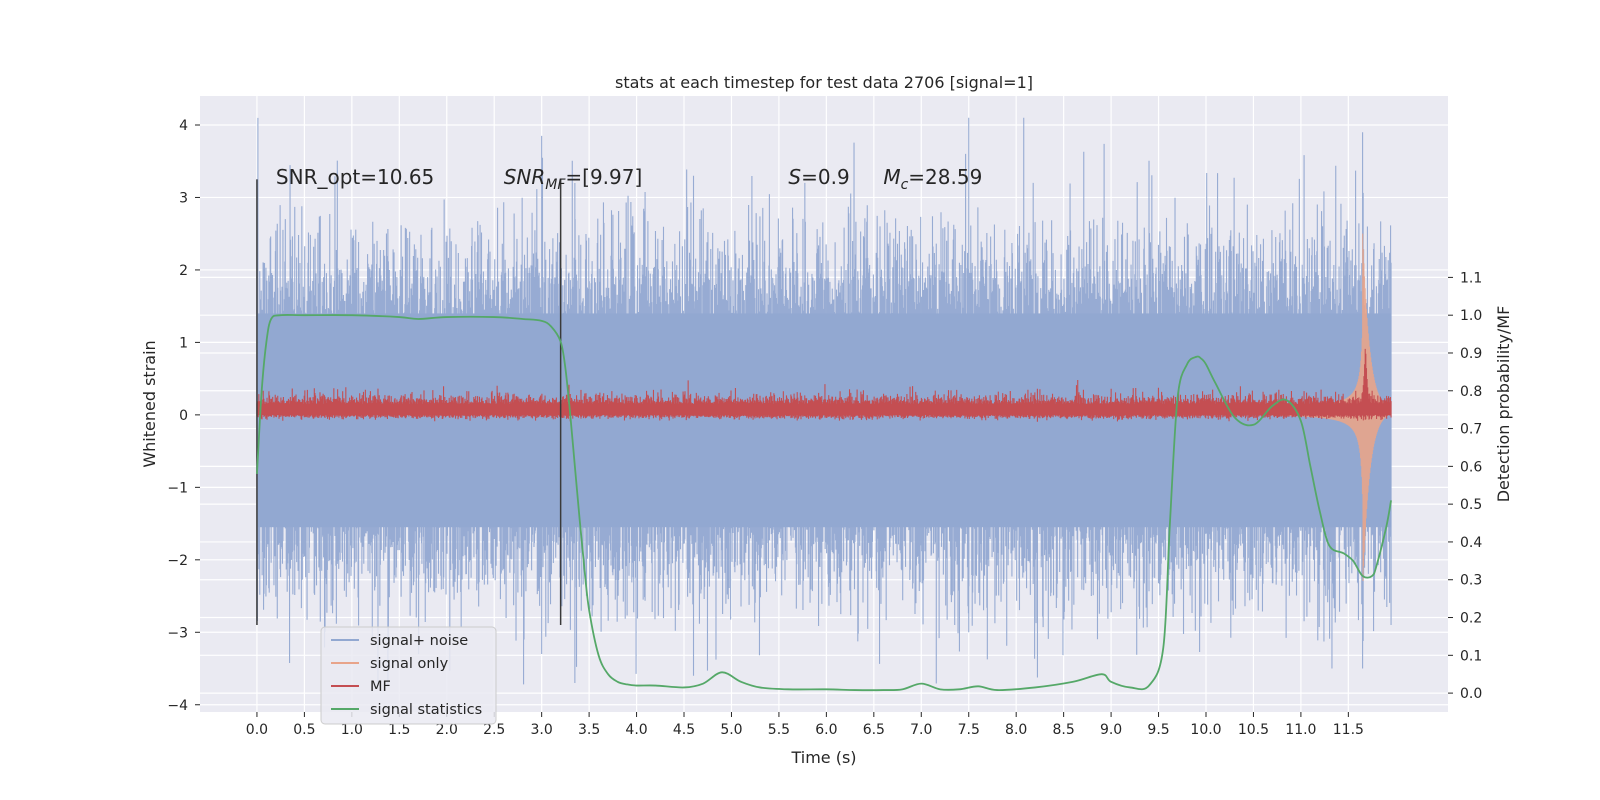 The height and width of the screenshot is (800, 1600). What do you see at coordinates (177, 633) in the screenshot?
I see `y-tick-label: −3` at bounding box center [177, 633].